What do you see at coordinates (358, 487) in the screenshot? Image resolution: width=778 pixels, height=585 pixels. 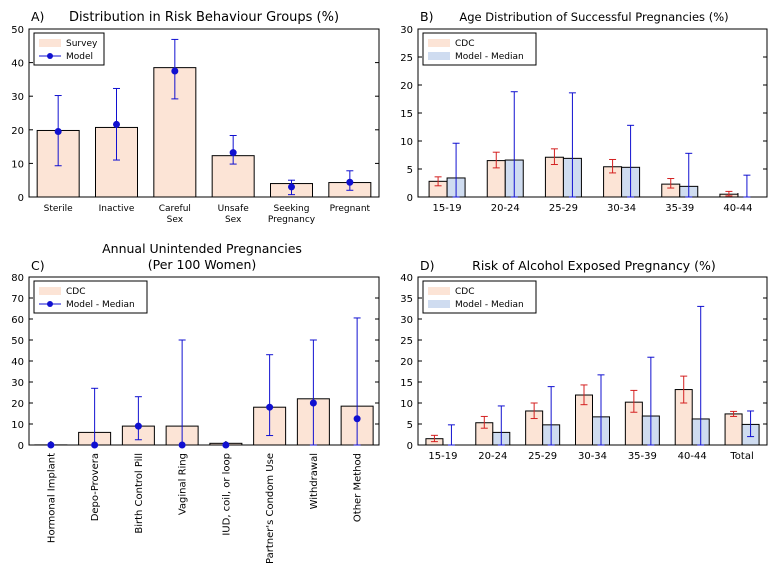 I see `x-tick-label: Other Method` at bounding box center [358, 487].